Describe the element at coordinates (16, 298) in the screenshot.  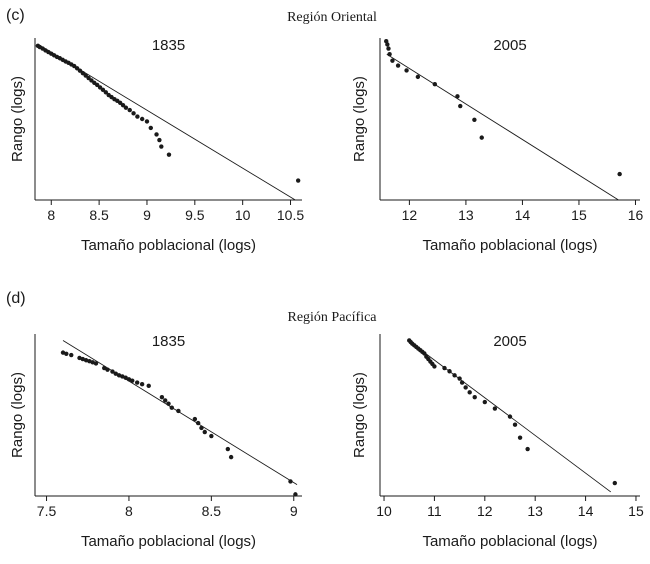
I see `panel-d-letter: (d)` at that location.